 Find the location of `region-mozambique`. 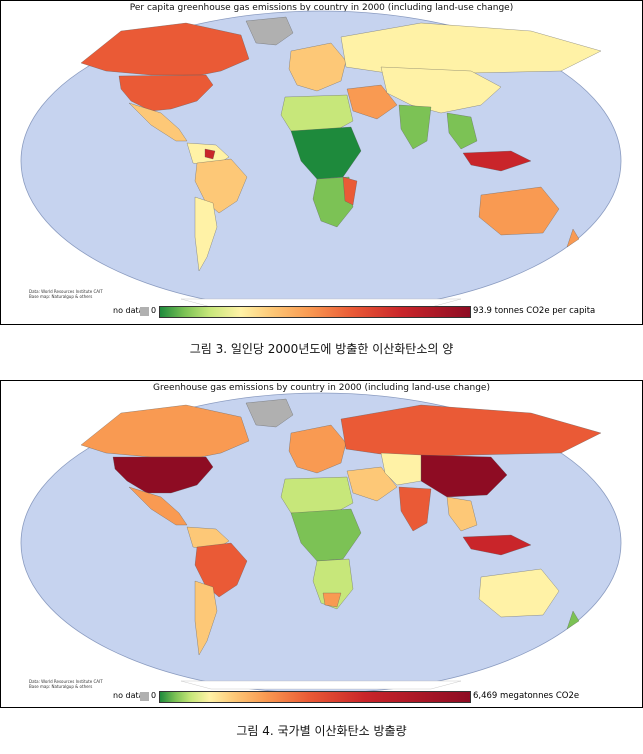

region-mozambique is located at coordinates (350, 191).